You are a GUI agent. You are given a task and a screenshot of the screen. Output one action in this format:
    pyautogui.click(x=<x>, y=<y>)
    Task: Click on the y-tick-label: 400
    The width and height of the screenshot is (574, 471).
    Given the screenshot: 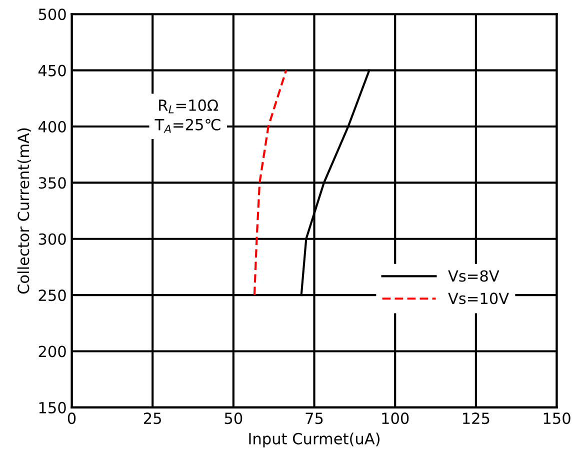 What is the action you would take?
    pyautogui.click(x=52, y=126)
    